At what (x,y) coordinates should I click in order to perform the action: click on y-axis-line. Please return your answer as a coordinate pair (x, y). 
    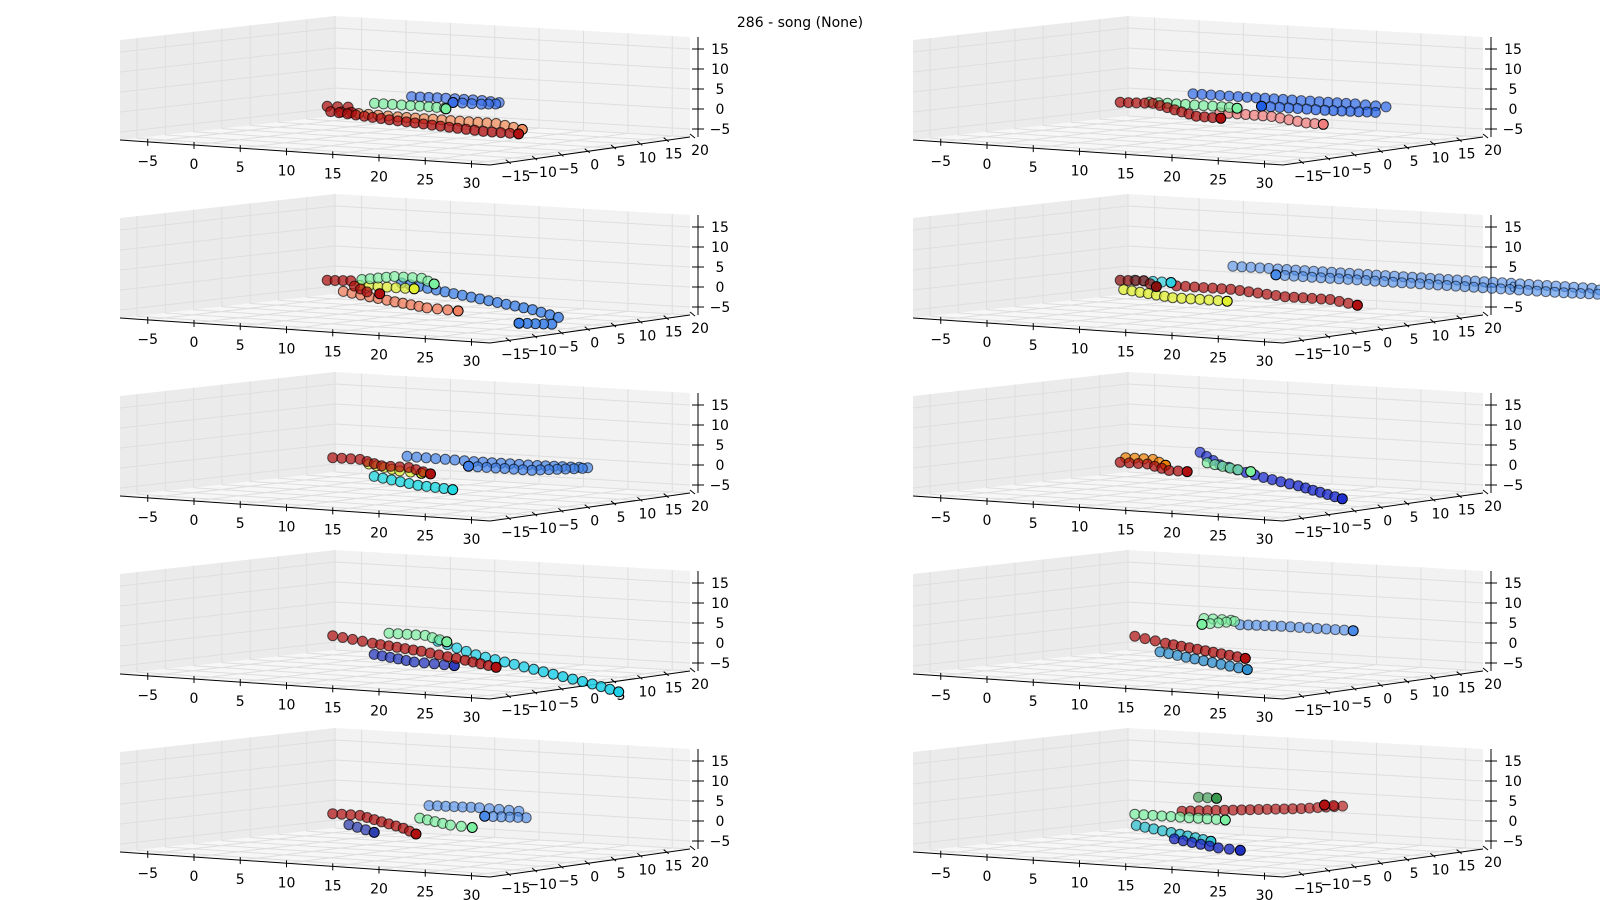
    Looking at the image, I should click on (590, 507).